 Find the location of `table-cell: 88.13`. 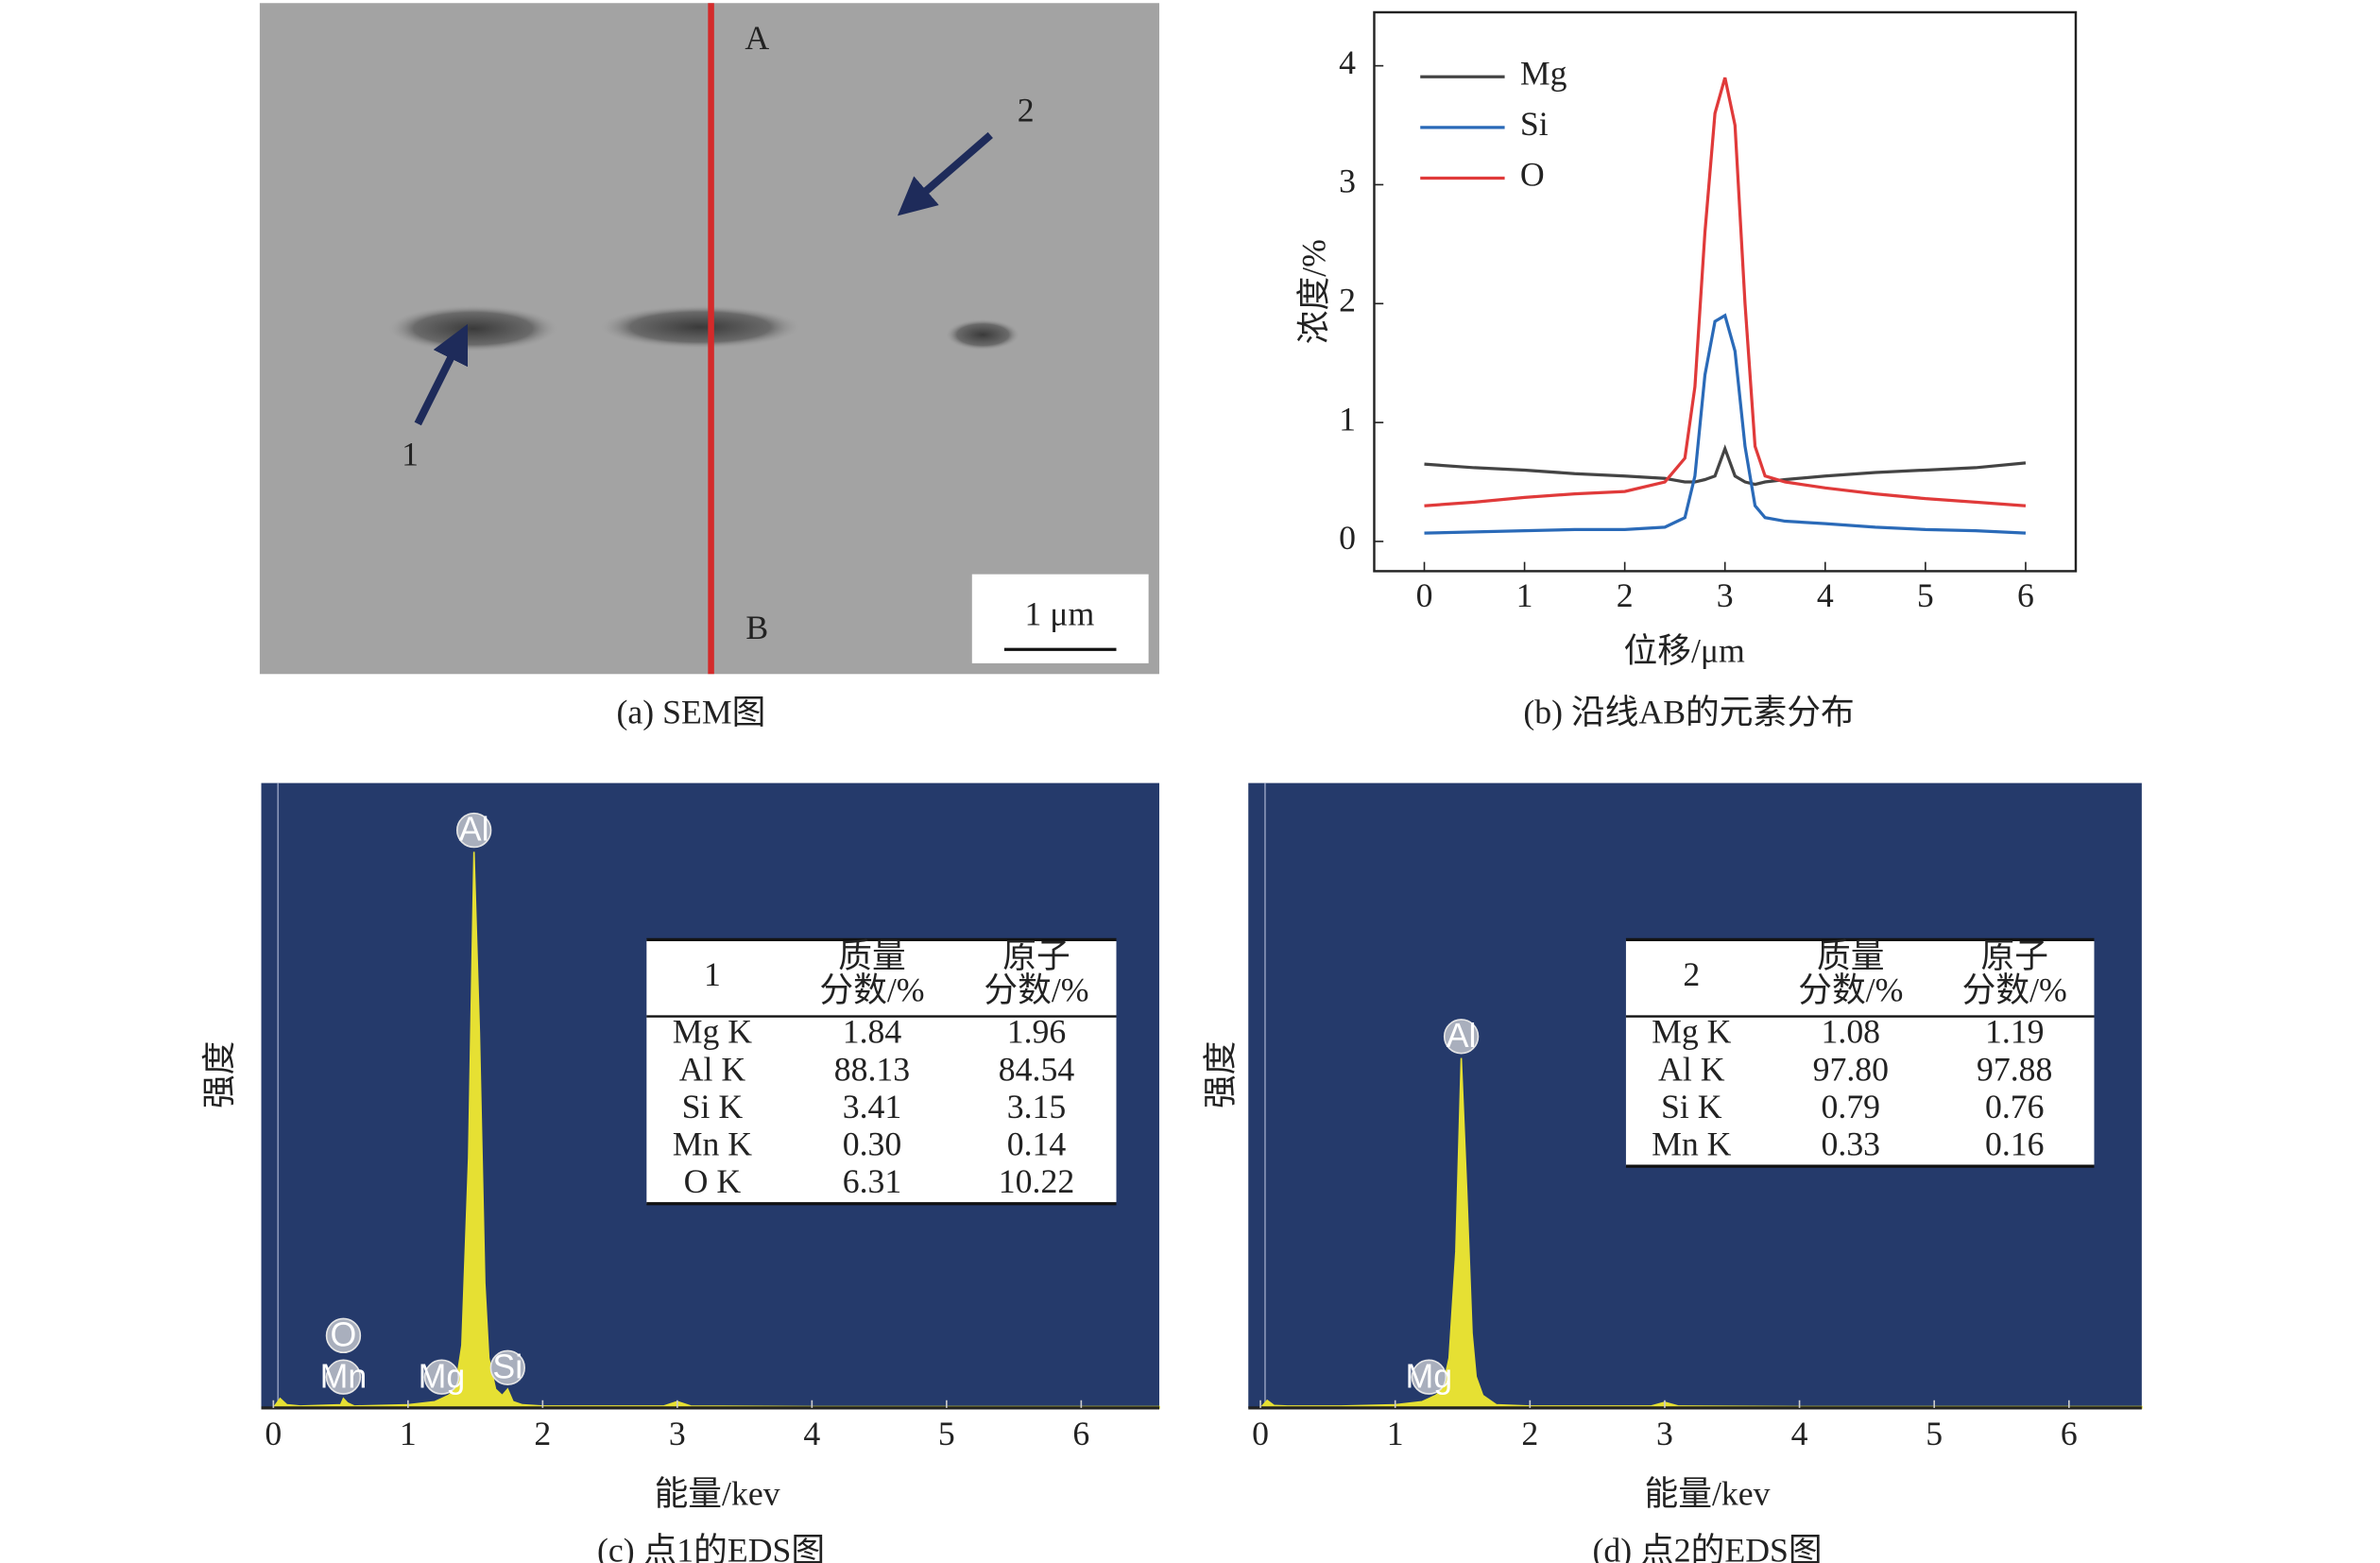

table-cell: 88.13 is located at coordinates (872, 1069).